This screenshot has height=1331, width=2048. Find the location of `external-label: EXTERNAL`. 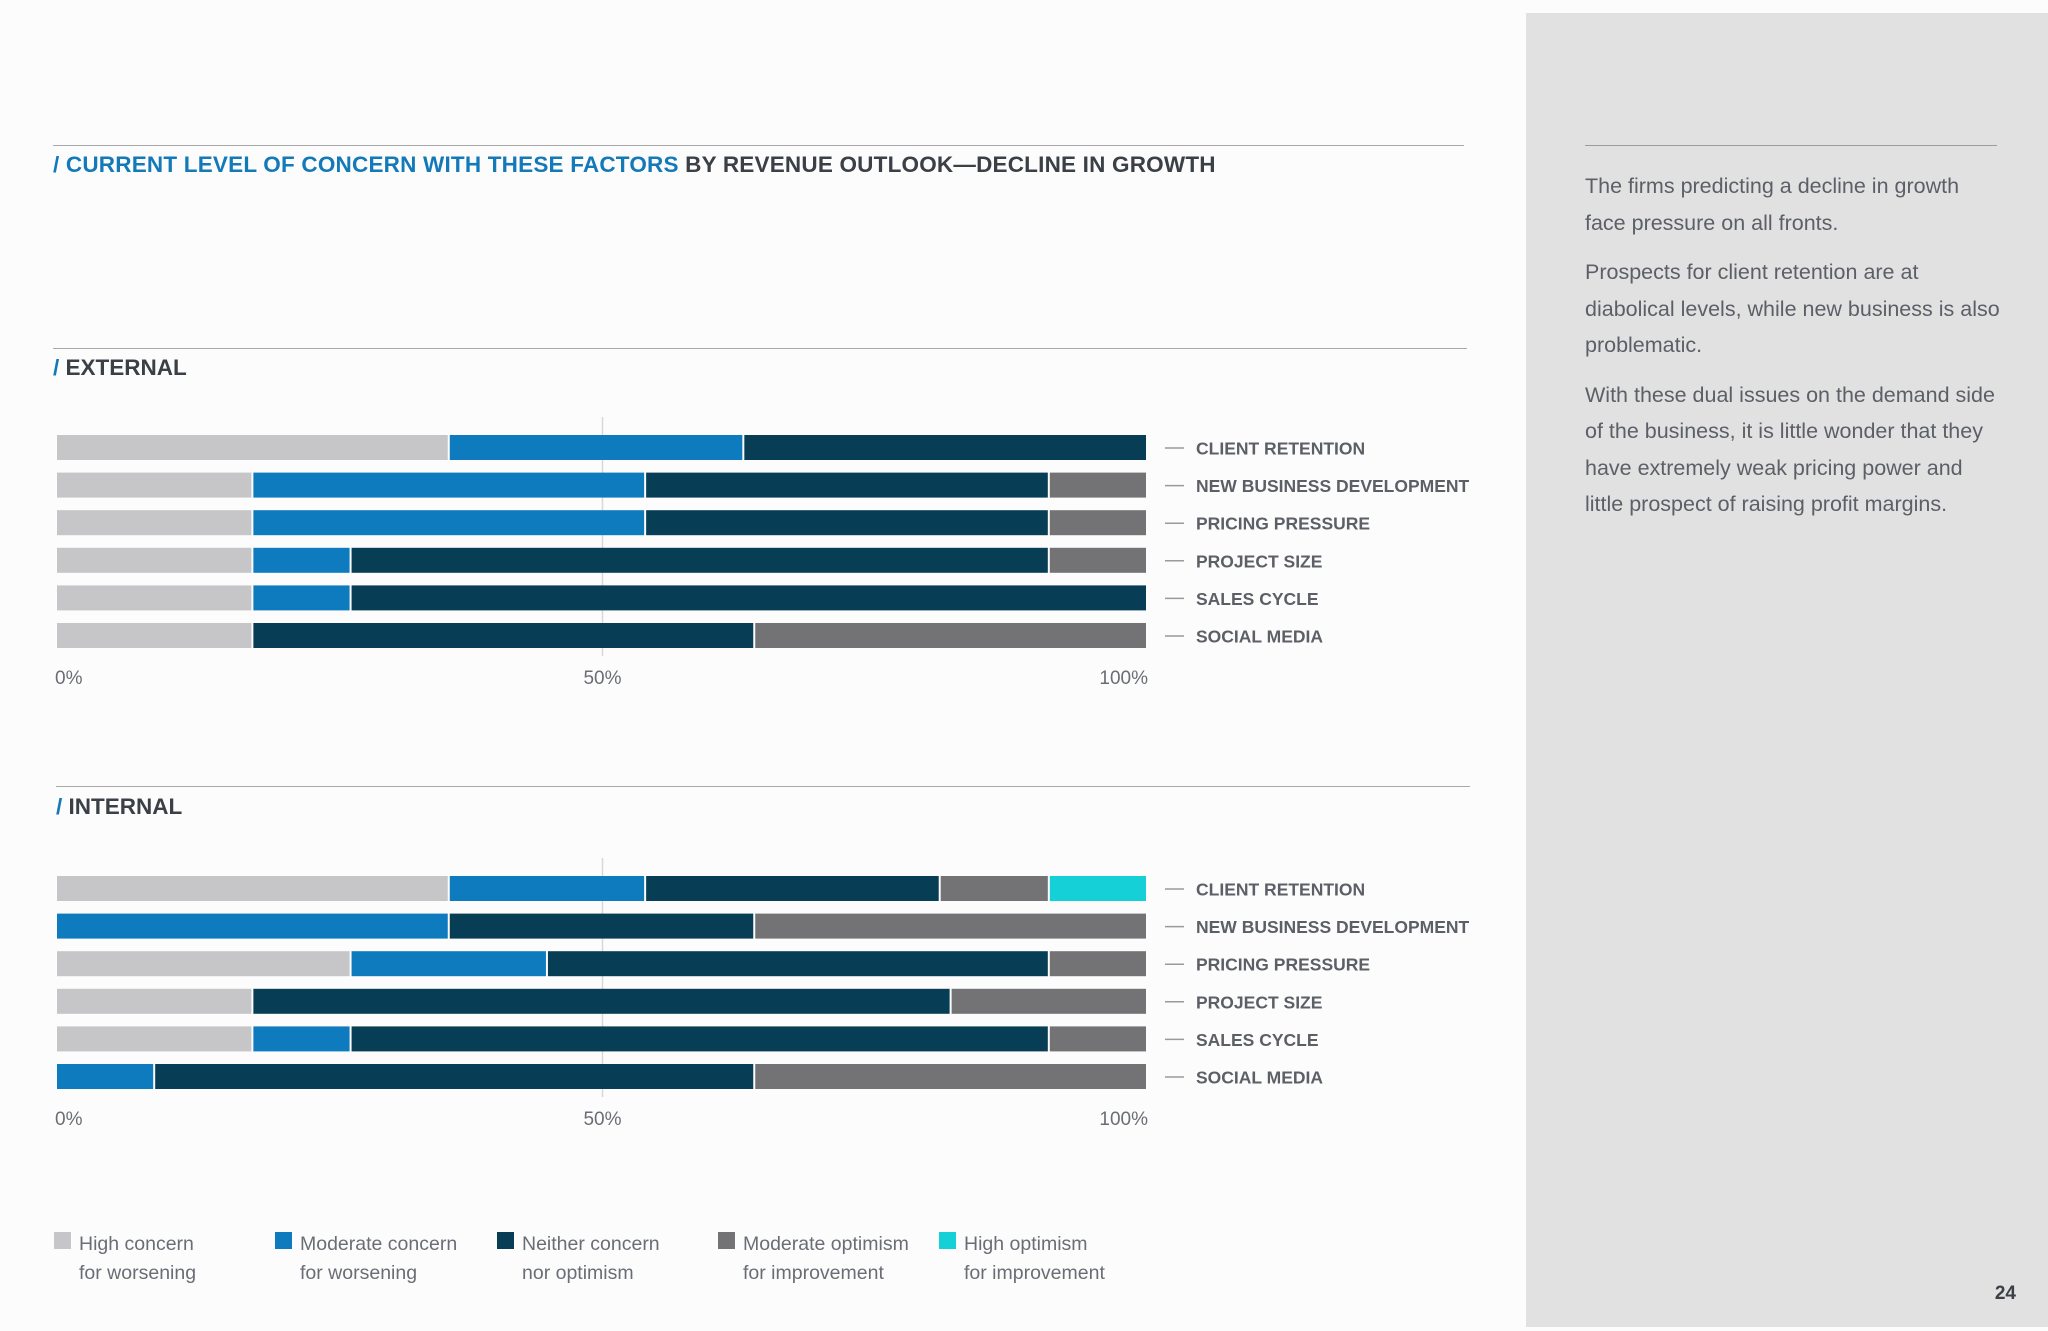

external-label: EXTERNAL is located at coordinates (126, 367).